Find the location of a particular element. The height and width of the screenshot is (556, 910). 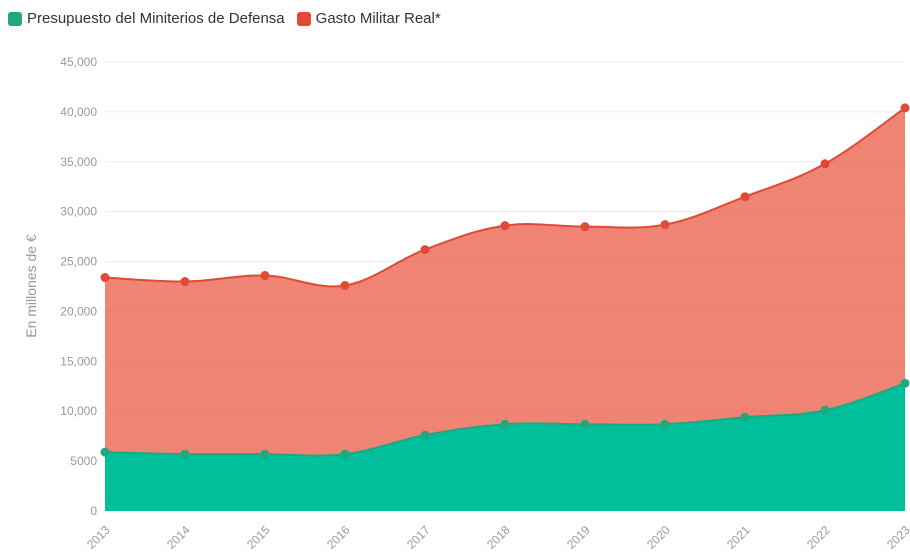

y-tick-label: 0 is located at coordinates (93, 511).